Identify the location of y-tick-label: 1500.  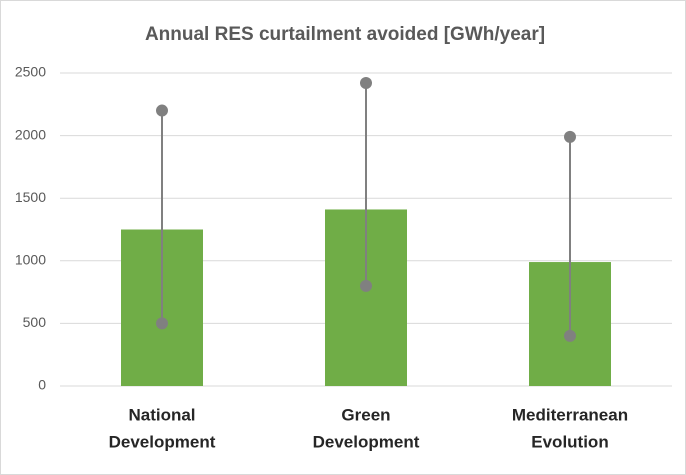
(30, 197).